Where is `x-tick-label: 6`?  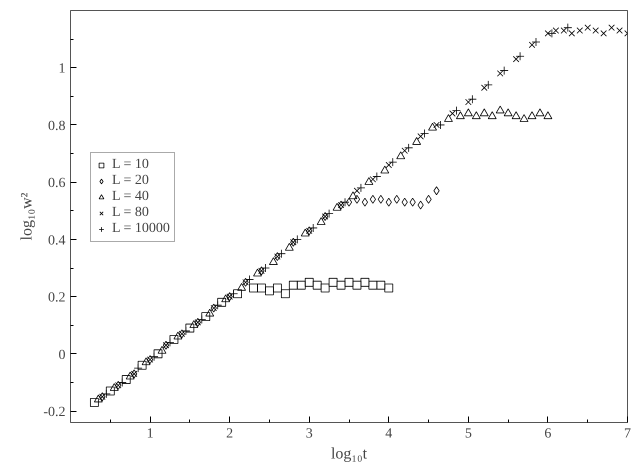 x-tick-label: 6 is located at coordinates (548, 434).